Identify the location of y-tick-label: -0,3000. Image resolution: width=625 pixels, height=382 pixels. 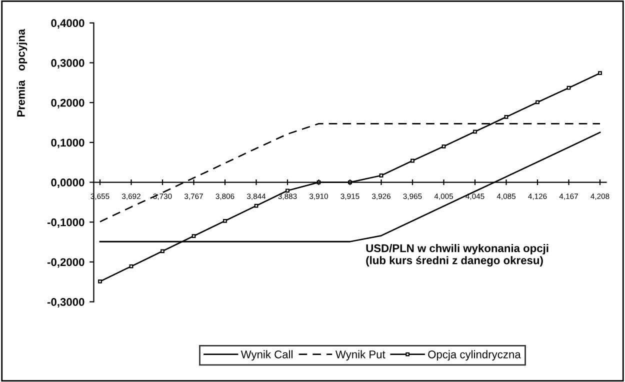
(65, 303).